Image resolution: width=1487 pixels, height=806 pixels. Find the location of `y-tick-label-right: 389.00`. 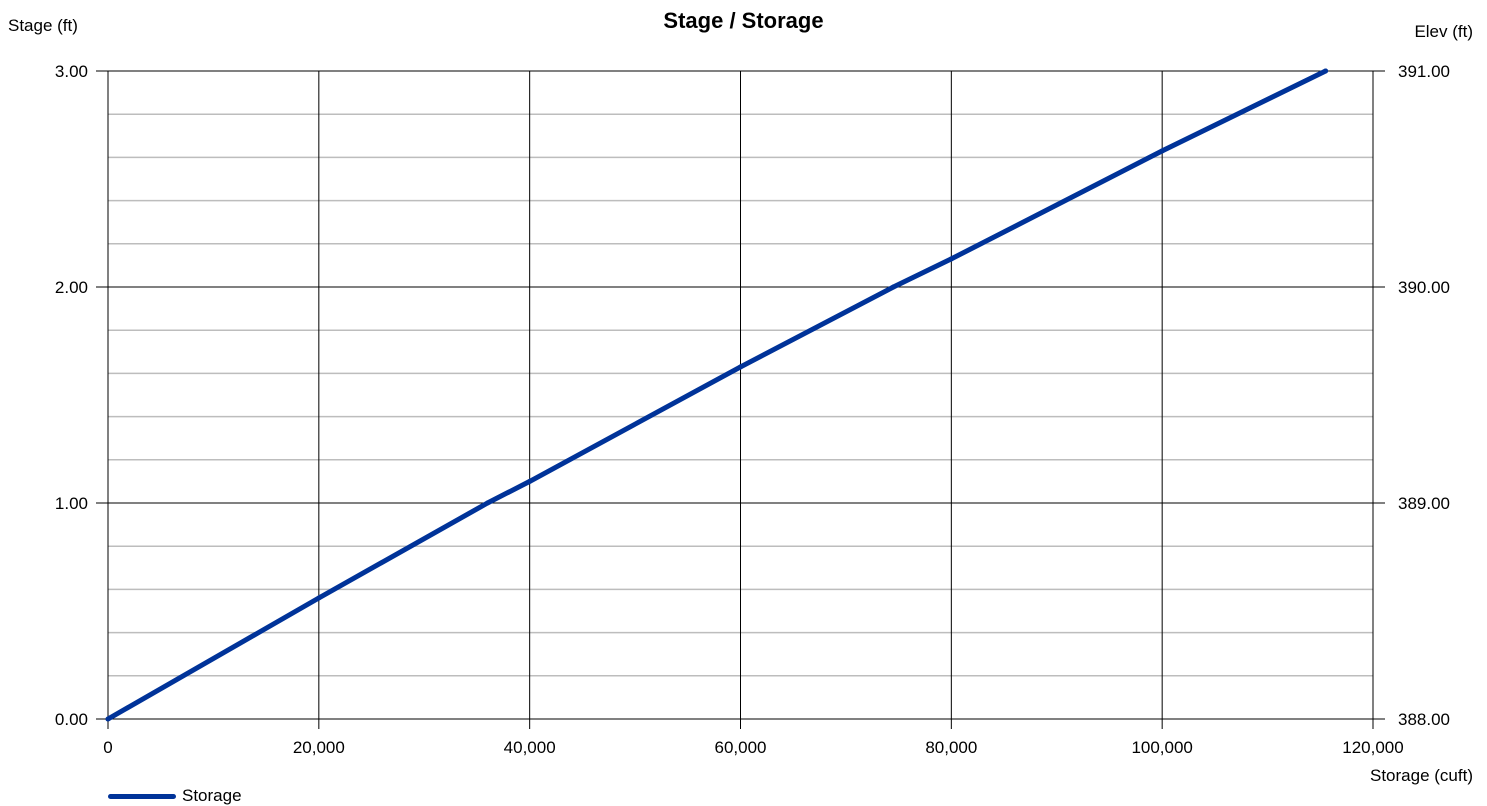

y-tick-label-right: 389.00 is located at coordinates (1424, 503).